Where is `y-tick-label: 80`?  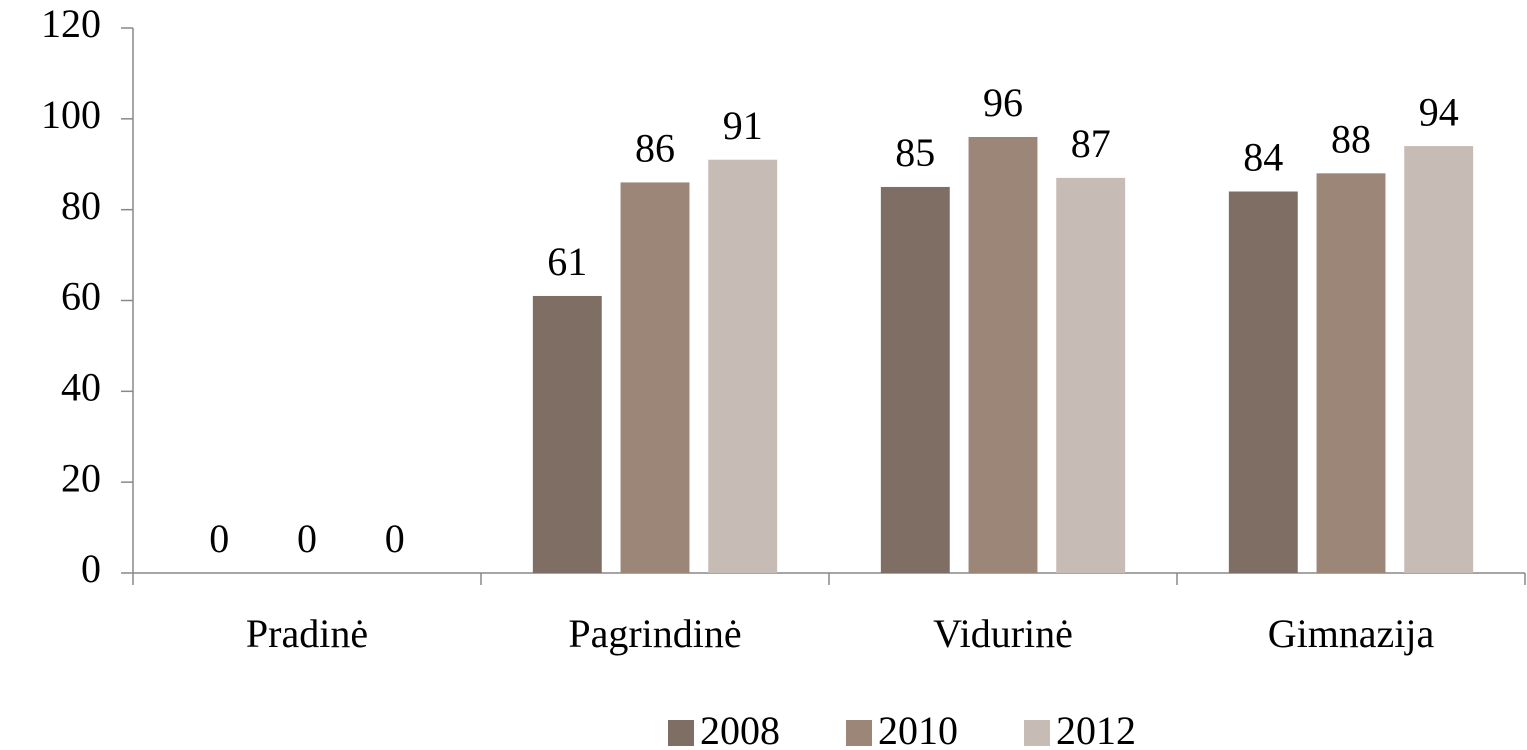 y-tick-label: 80 is located at coordinates (81, 205).